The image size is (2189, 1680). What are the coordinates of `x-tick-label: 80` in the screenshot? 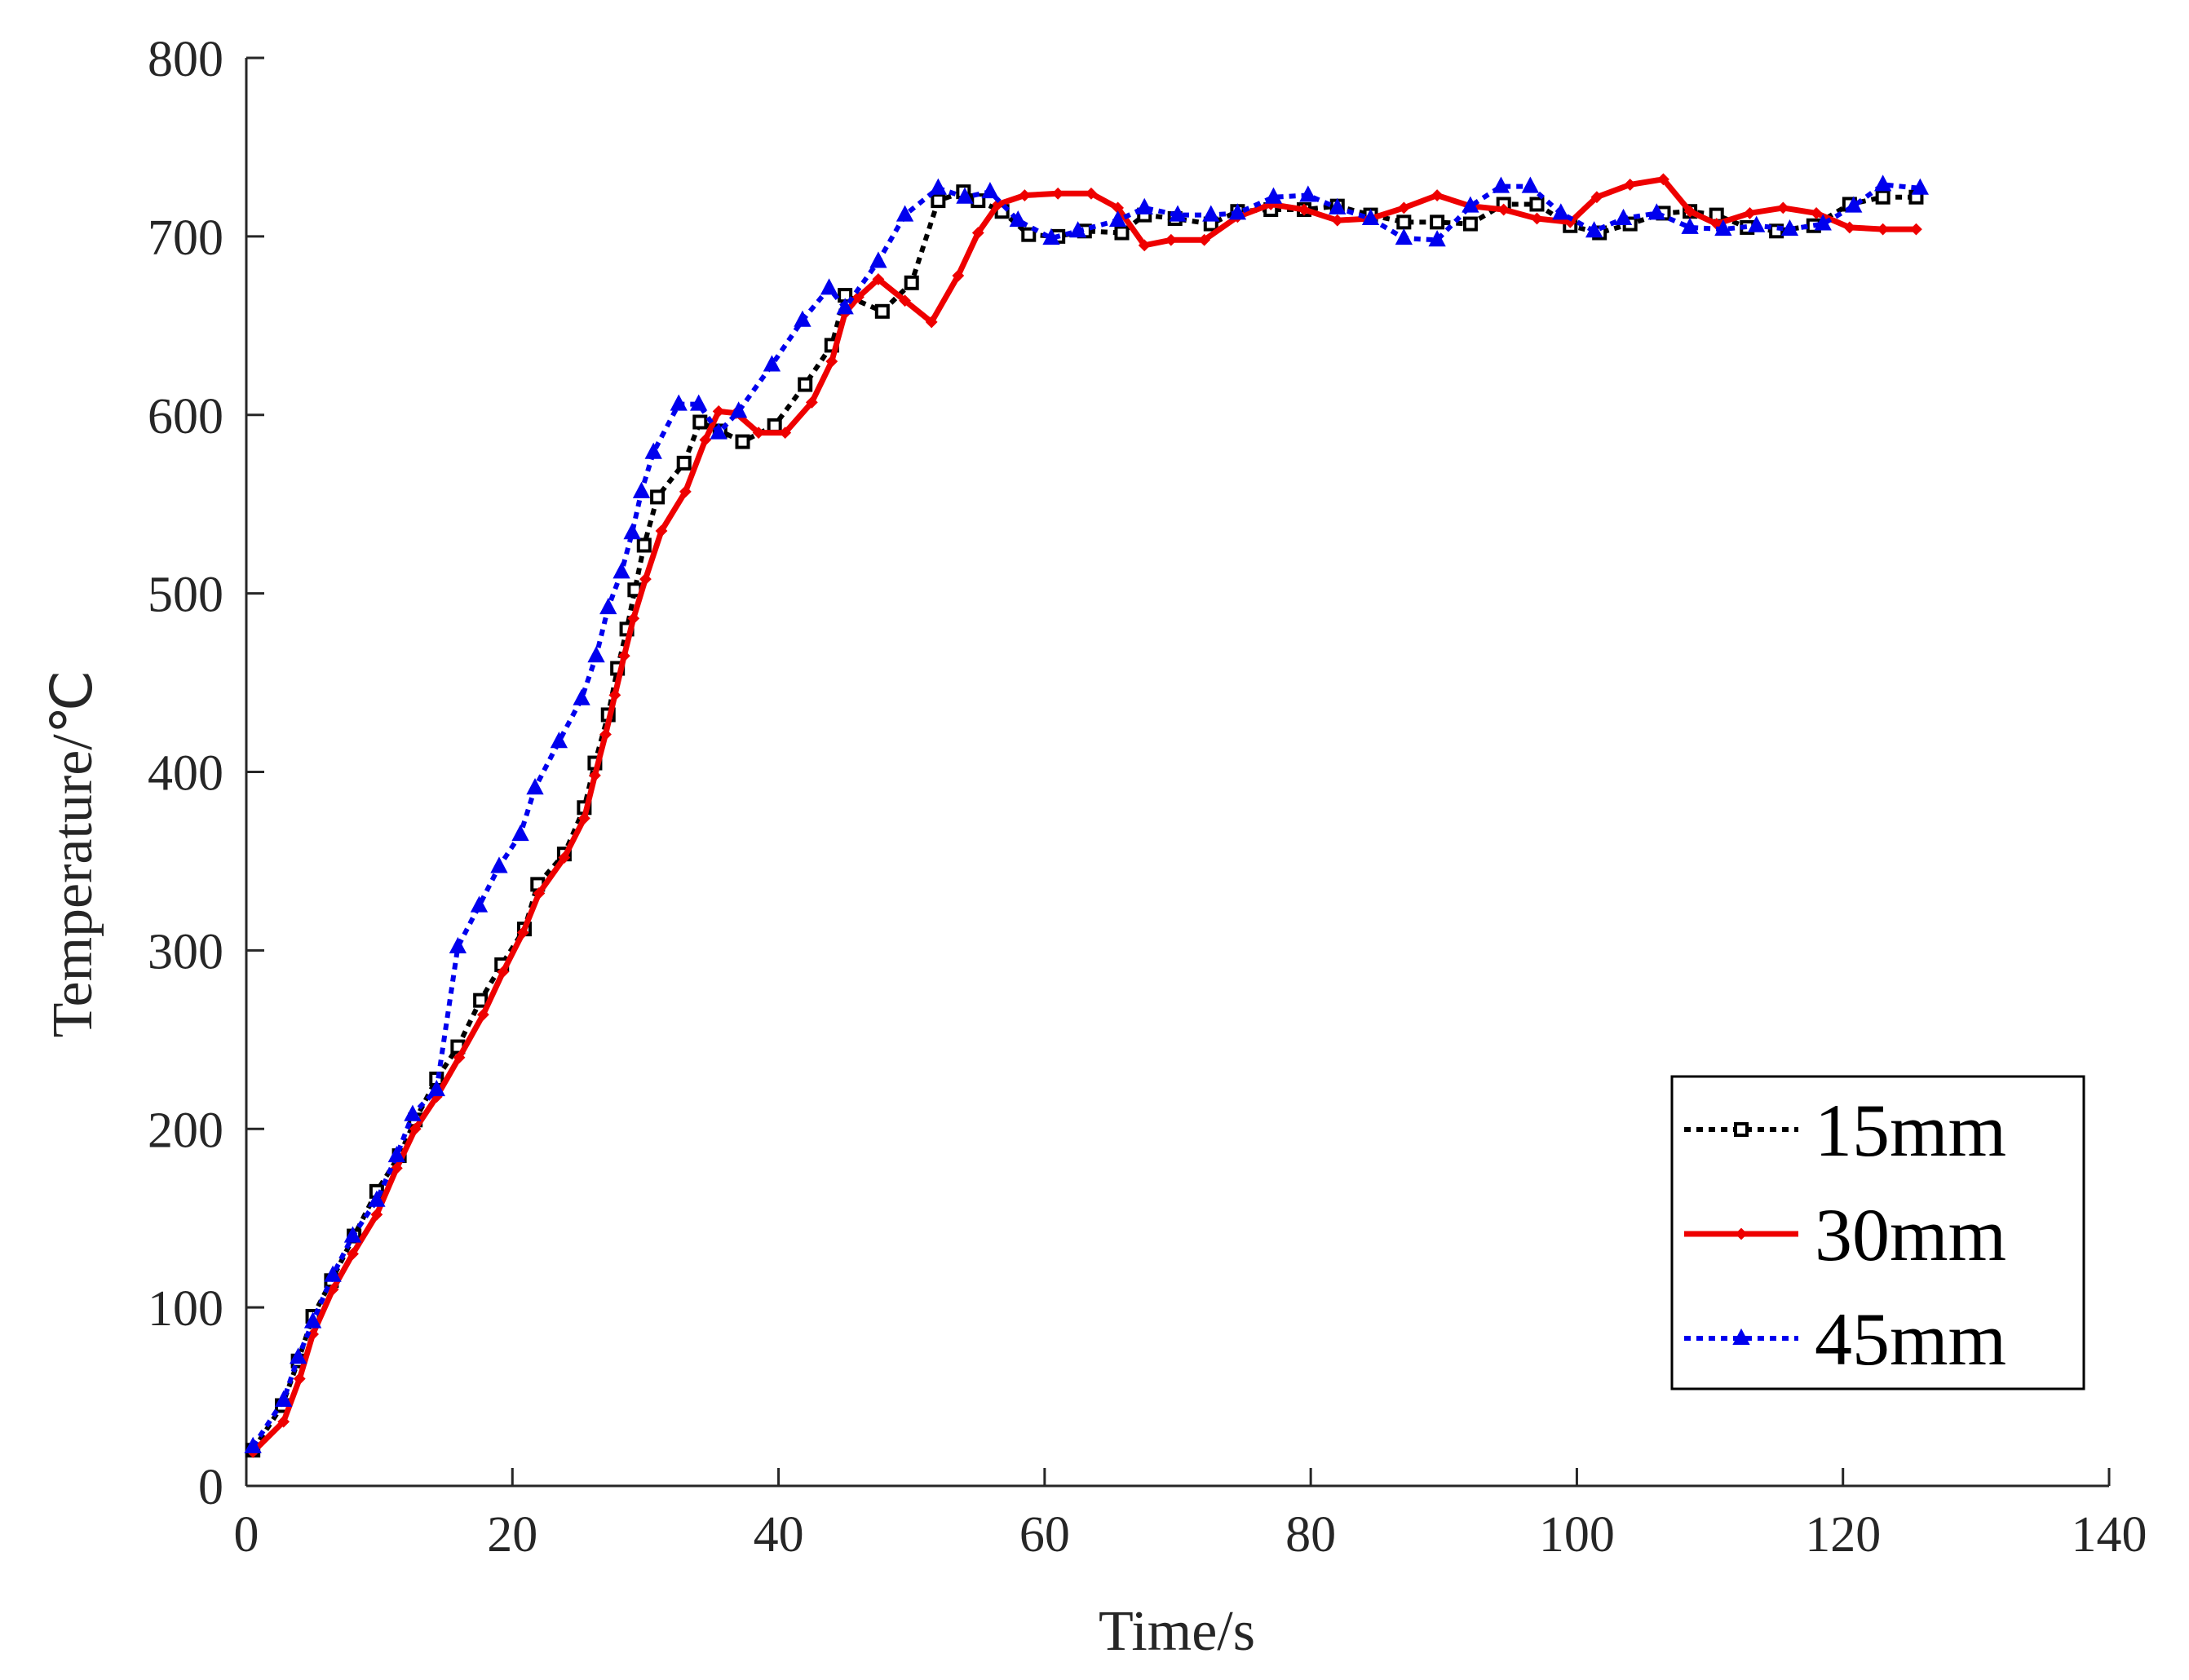 It's located at (1310, 1535).